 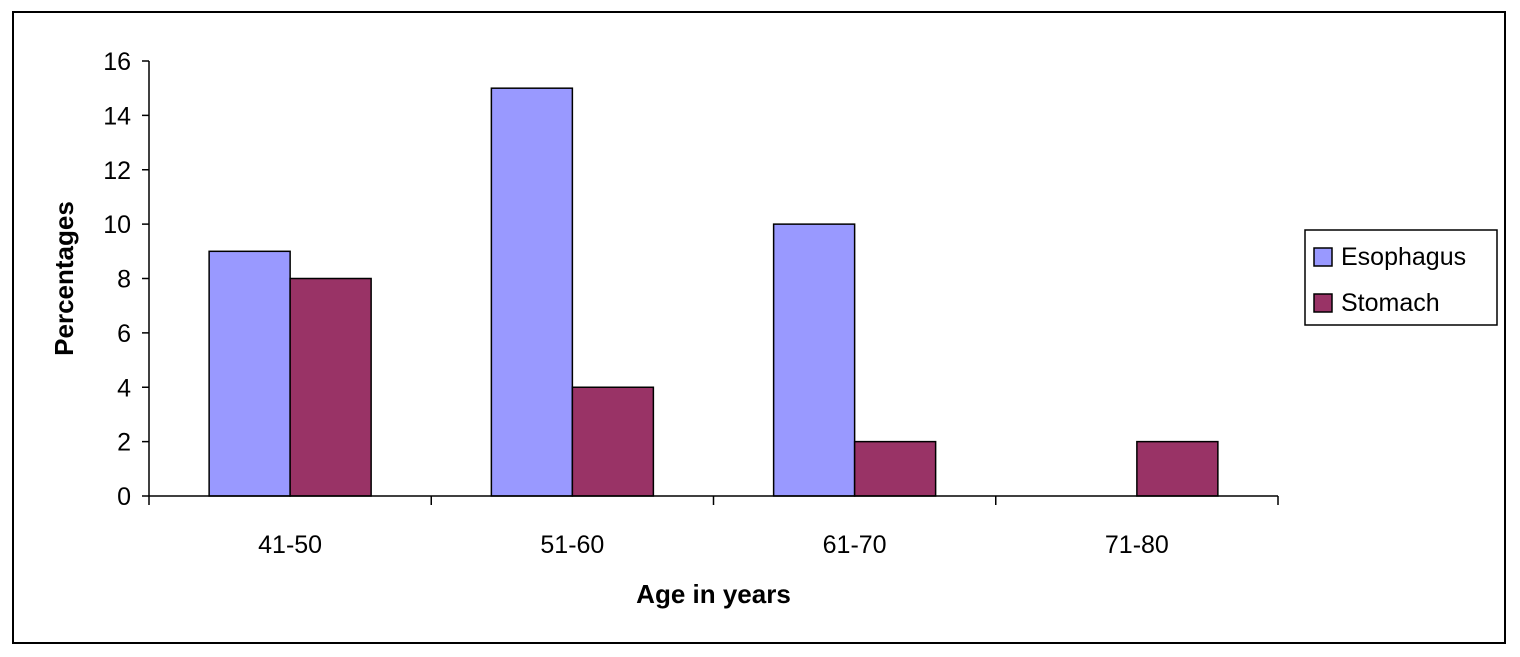 What do you see at coordinates (855, 545) in the screenshot?
I see `x-tick-label: 61-70` at bounding box center [855, 545].